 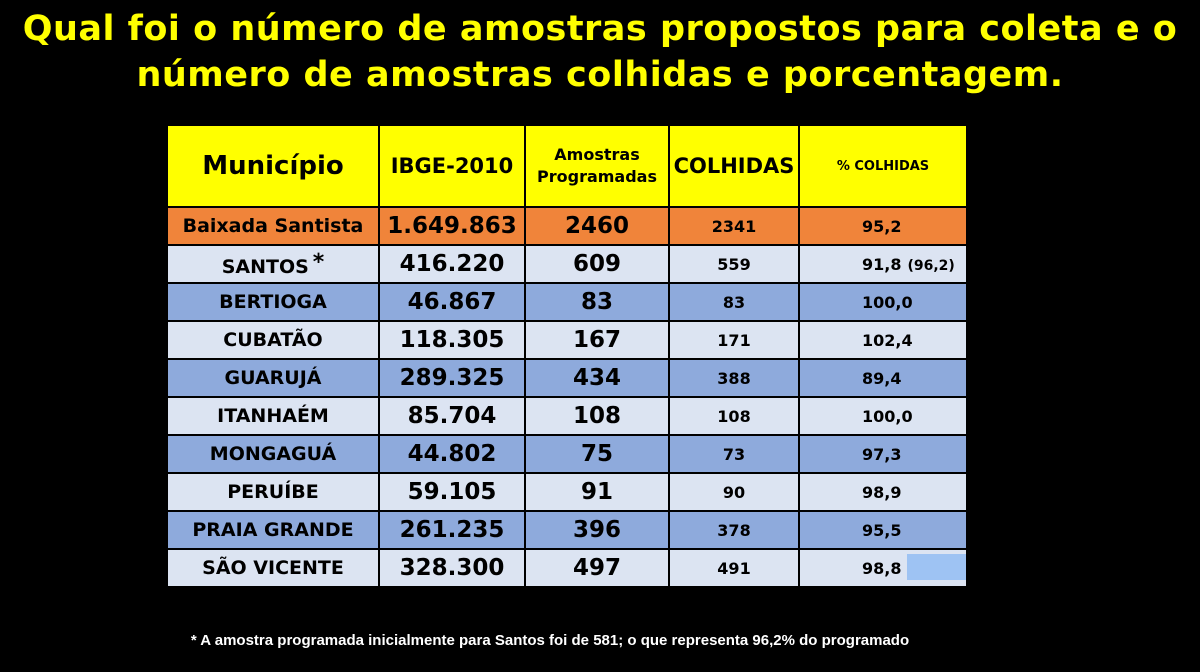 What do you see at coordinates (734, 378) in the screenshot?
I see `cell-colhidas: 388` at bounding box center [734, 378].